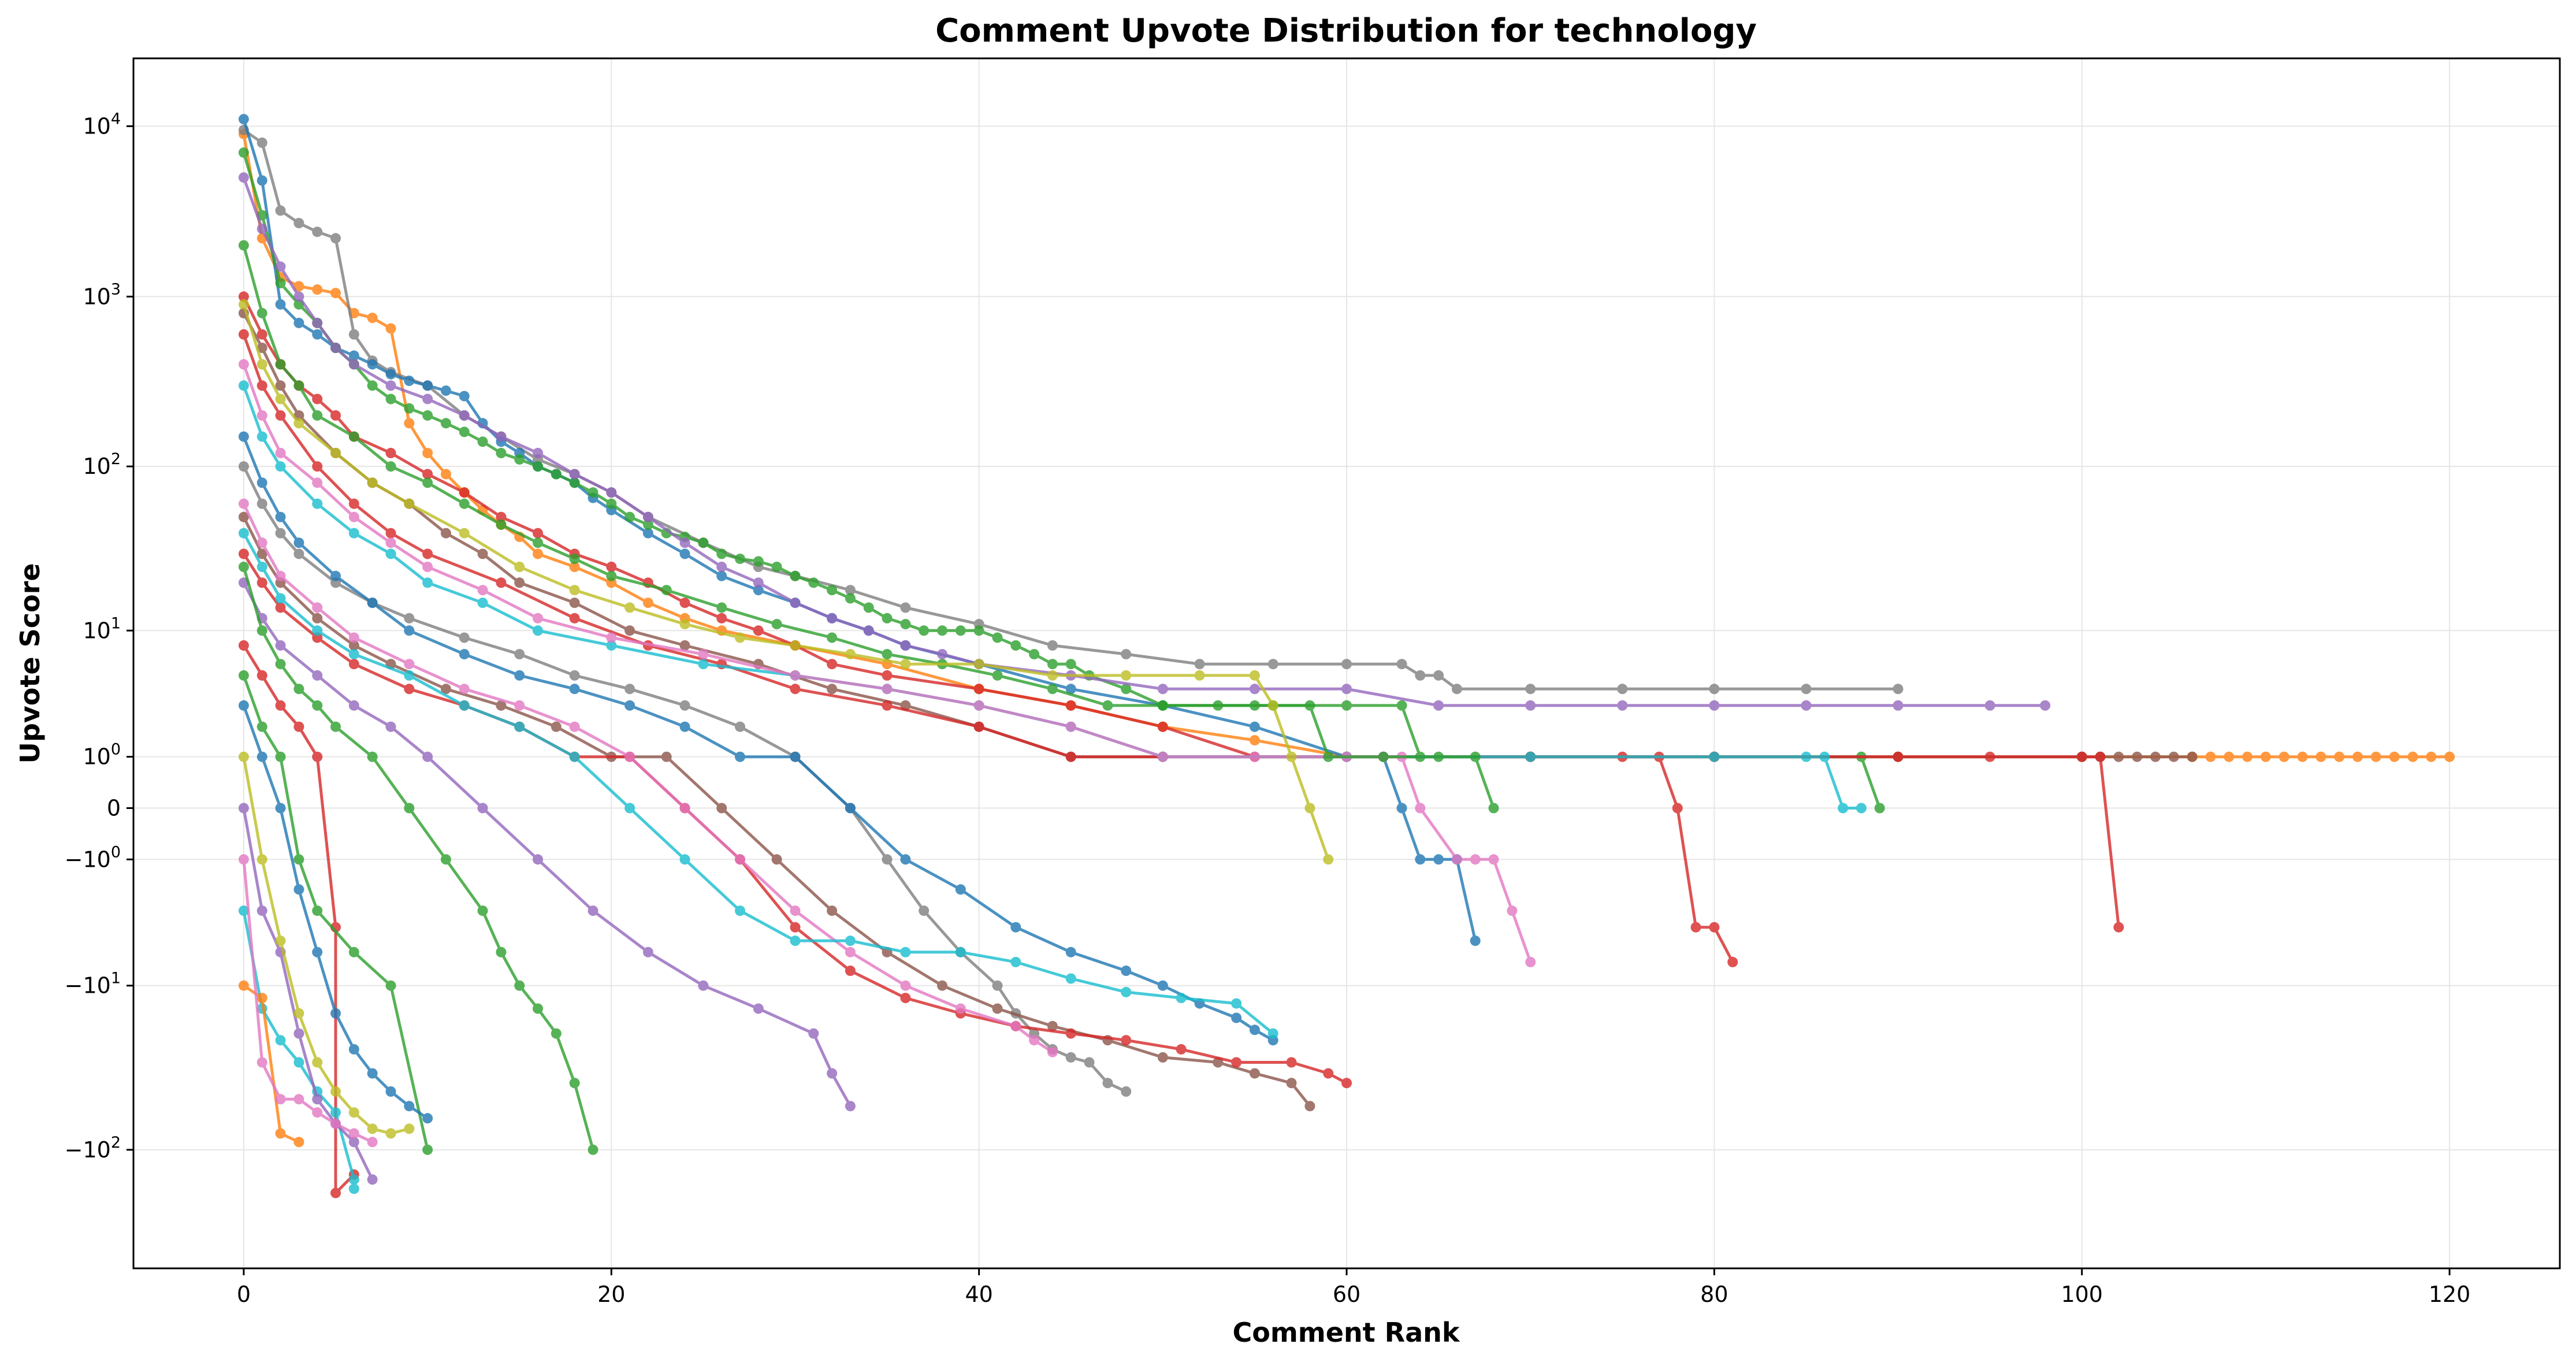  I want to click on y-axis-label: Upvote Score, so click(30, 663).